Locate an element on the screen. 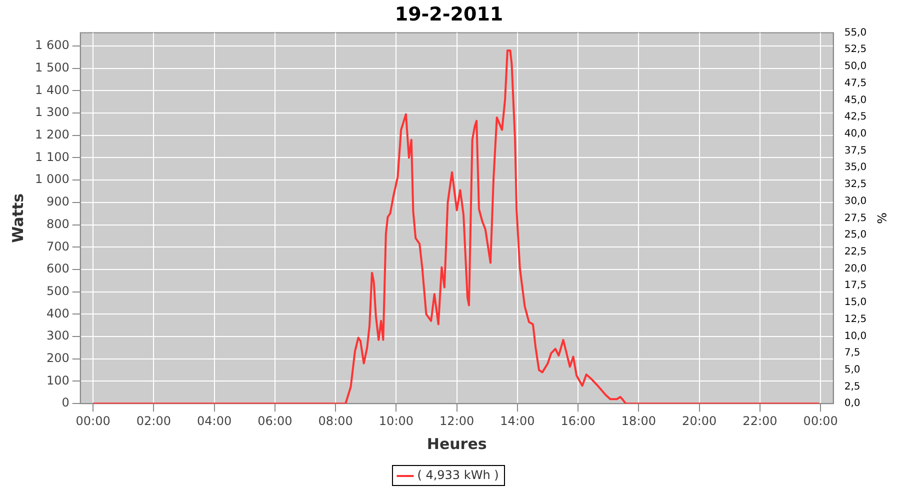 The width and height of the screenshot is (900, 500). x-tick-label: 02:00 is located at coordinates (154, 421).